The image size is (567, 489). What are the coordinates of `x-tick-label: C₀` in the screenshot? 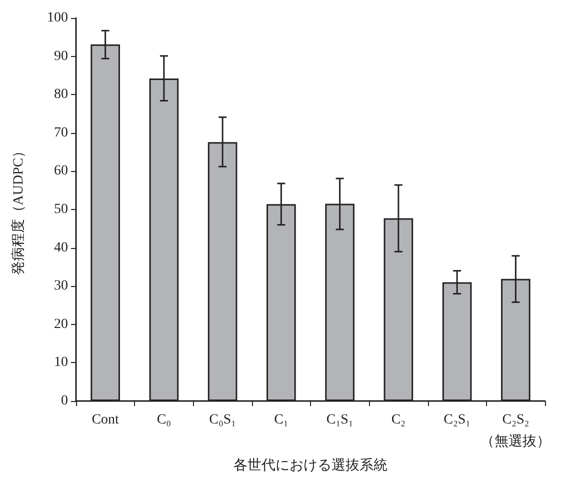 It's located at (164, 420).